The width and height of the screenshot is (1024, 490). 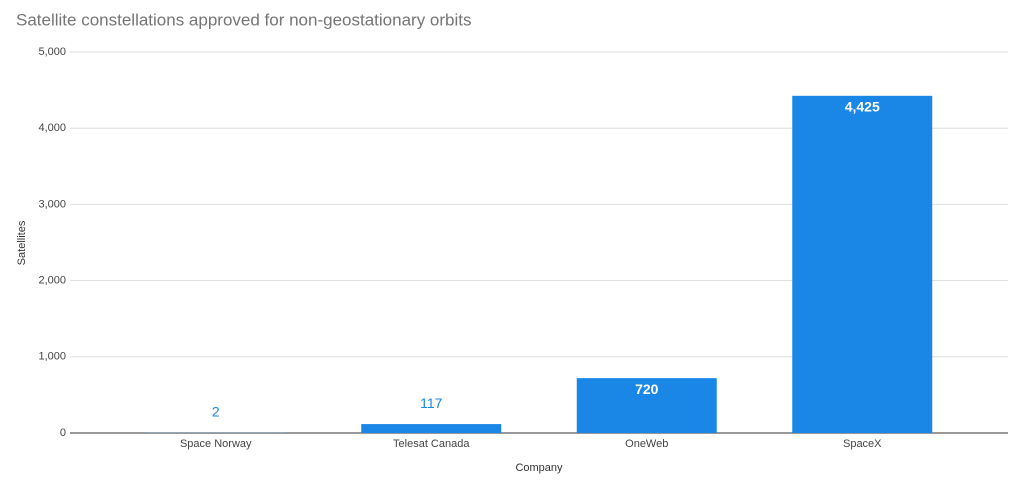 What do you see at coordinates (216, 412) in the screenshot?
I see `value-label: 2` at bounding box center [216, 412].